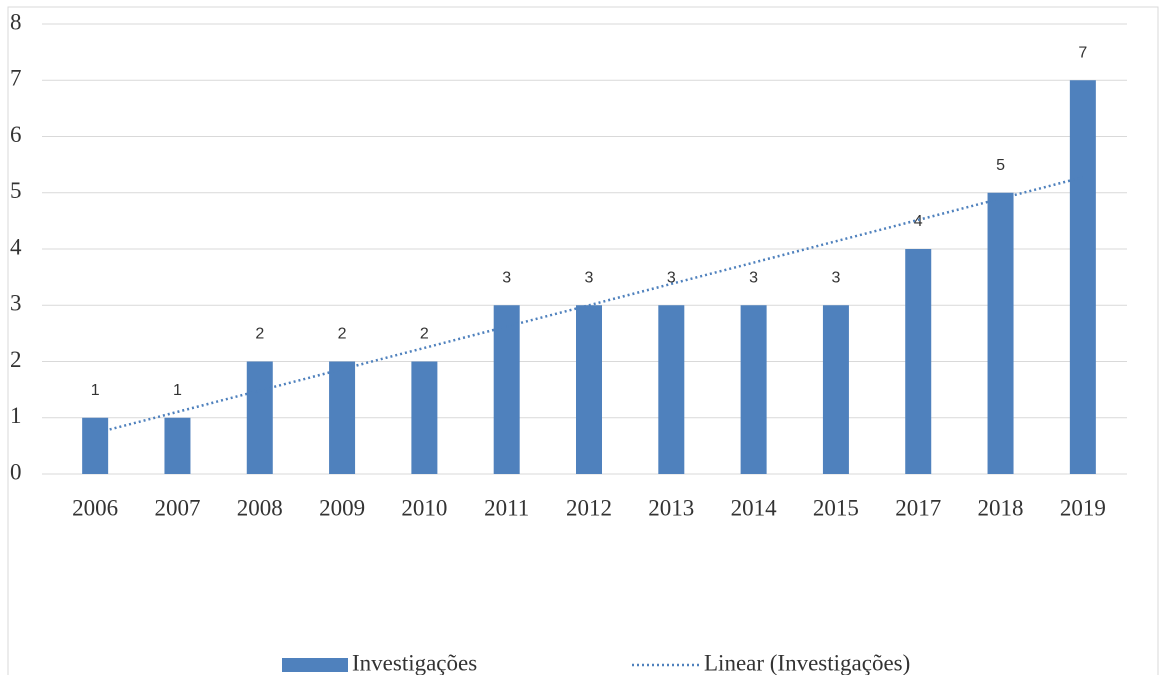 This screenshot has width=1159, height=675. Describe the element at coordinates (16, 134) in the screenshot. I see `y-tick-label: 6` at that location.